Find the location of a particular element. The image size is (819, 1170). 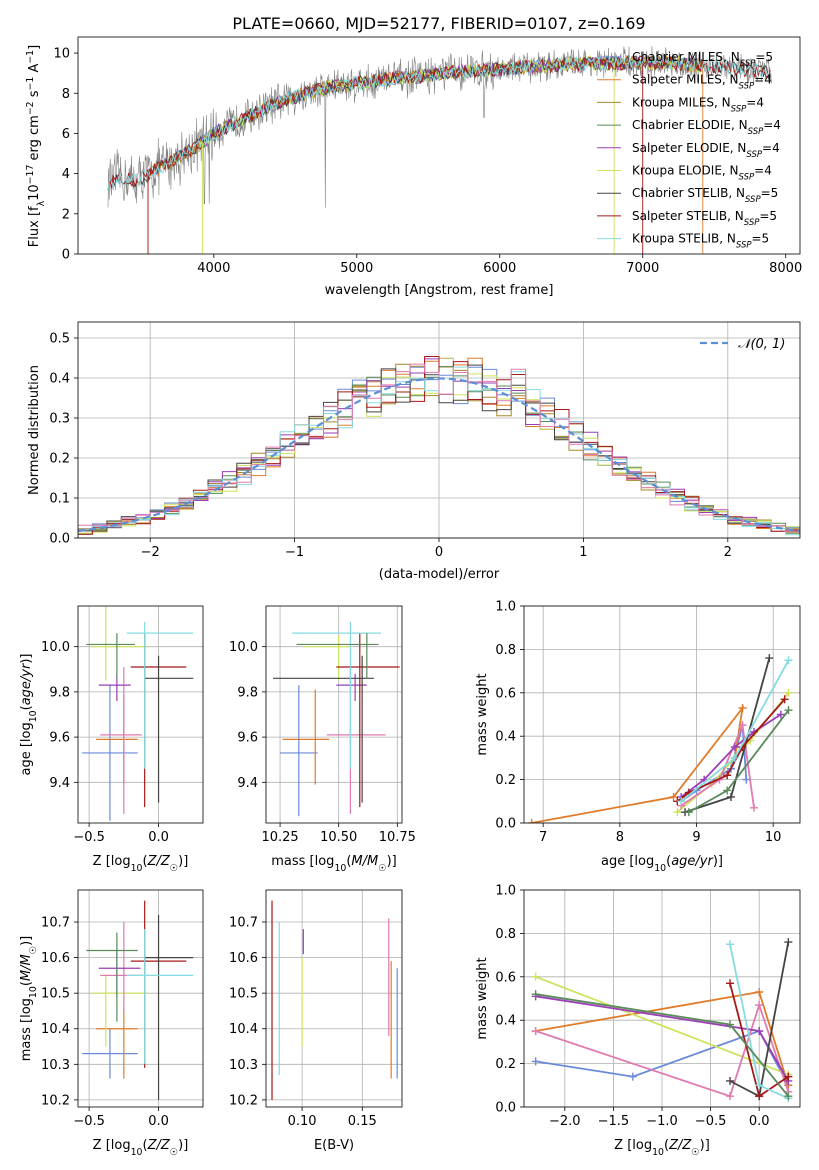

y-tick-label: 9.4 is located at coordinates (247, 783).